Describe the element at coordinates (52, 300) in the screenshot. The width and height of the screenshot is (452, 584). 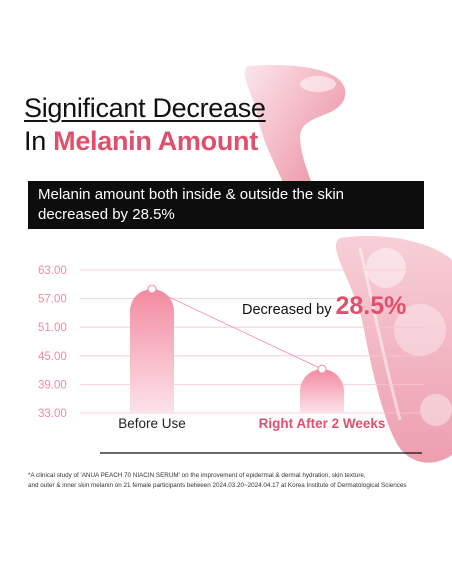
I see `y-tick-label: 57.00` at that location.